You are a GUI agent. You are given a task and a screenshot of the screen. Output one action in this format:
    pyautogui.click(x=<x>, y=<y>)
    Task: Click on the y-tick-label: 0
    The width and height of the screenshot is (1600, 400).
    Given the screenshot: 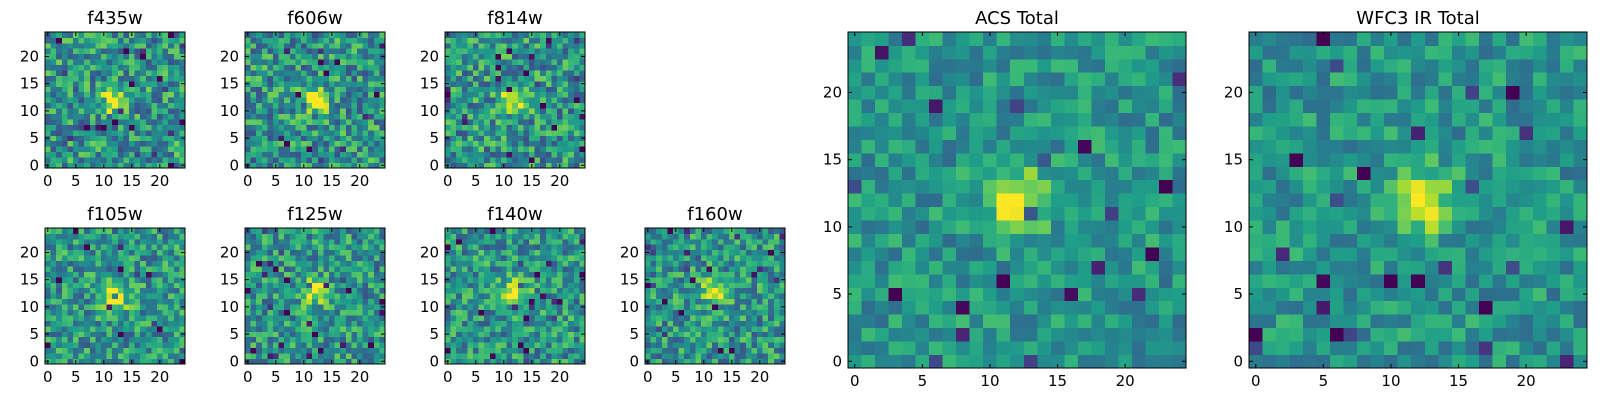 What is the action you would take?
    pyautogui.click(x=34, y=165)
    